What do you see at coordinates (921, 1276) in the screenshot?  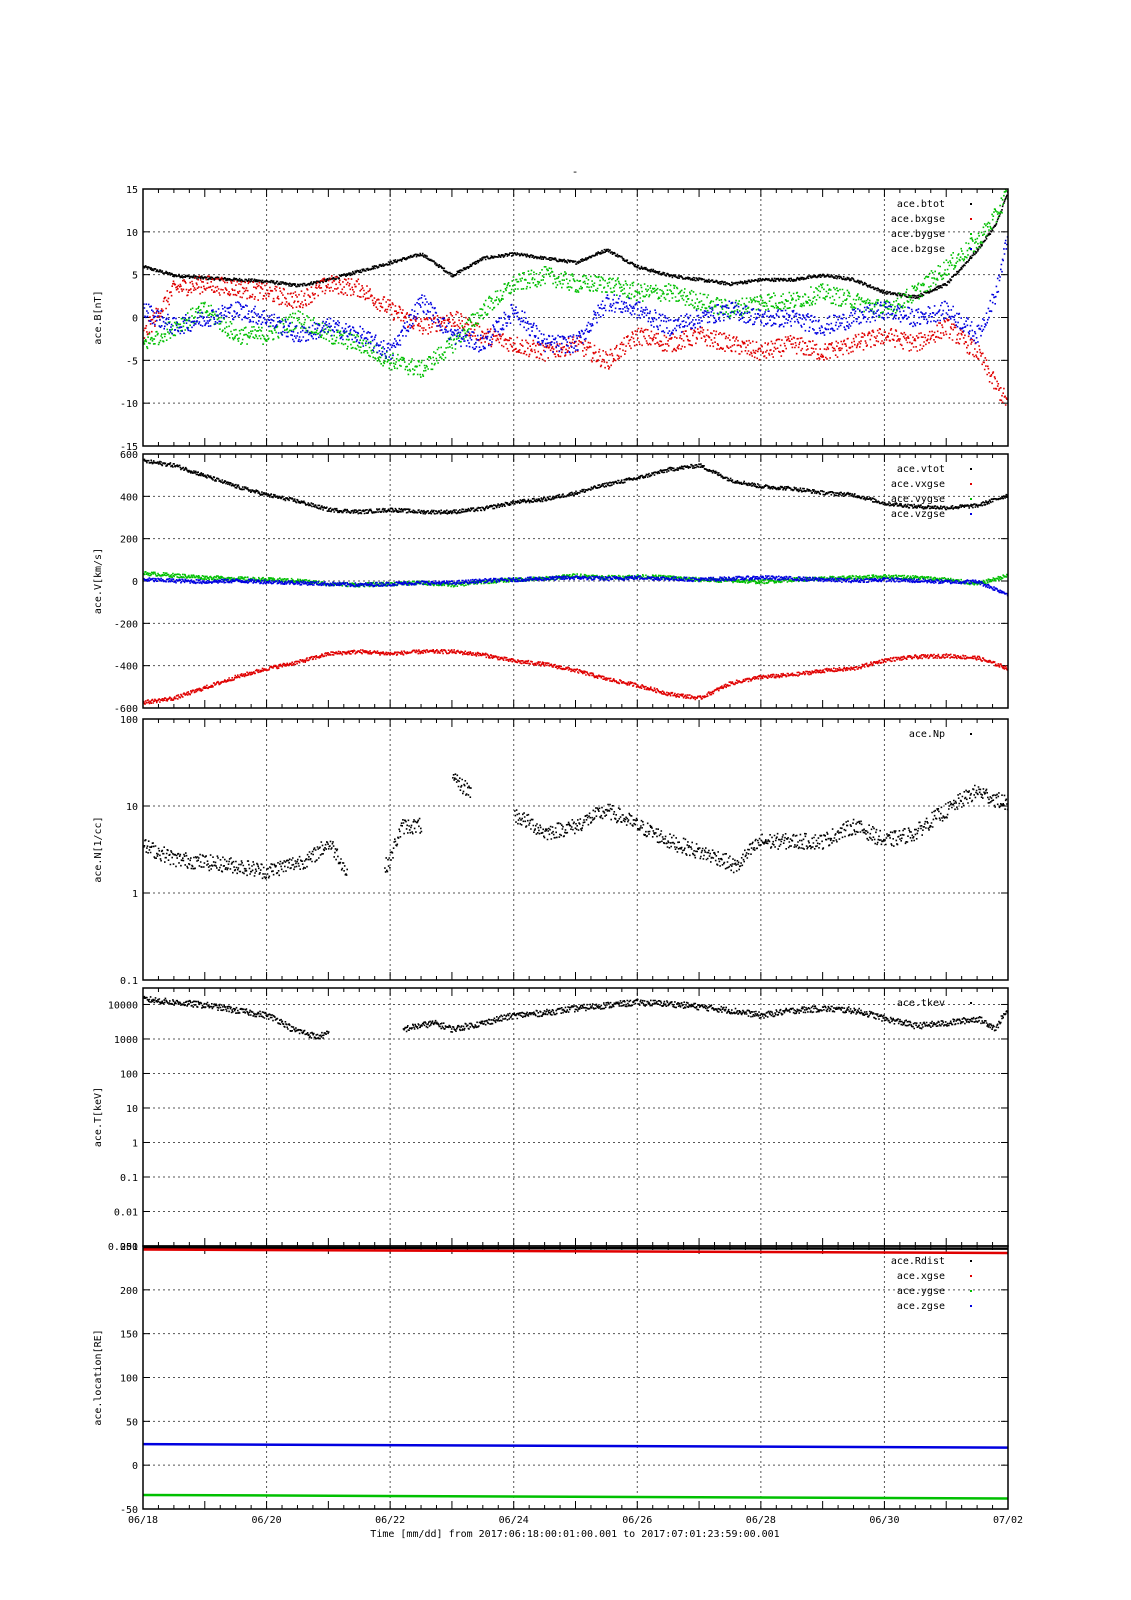 I see `legend-label: ace.xgse` at bounding box center [921, 1276].